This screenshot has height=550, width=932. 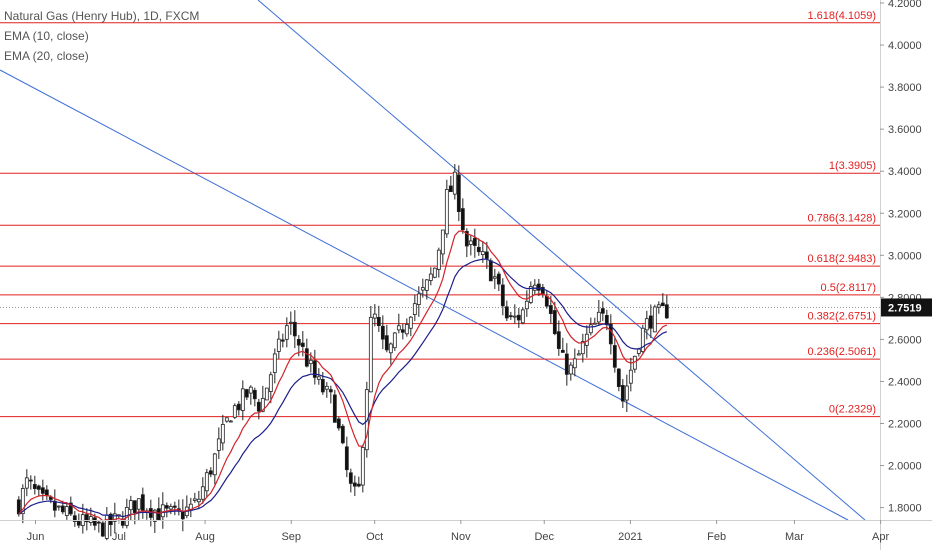 What do you see at coordinates (716, 537) in the screenshot?
I see `x-tick-label: Feb` at bounding box center [716, 537].